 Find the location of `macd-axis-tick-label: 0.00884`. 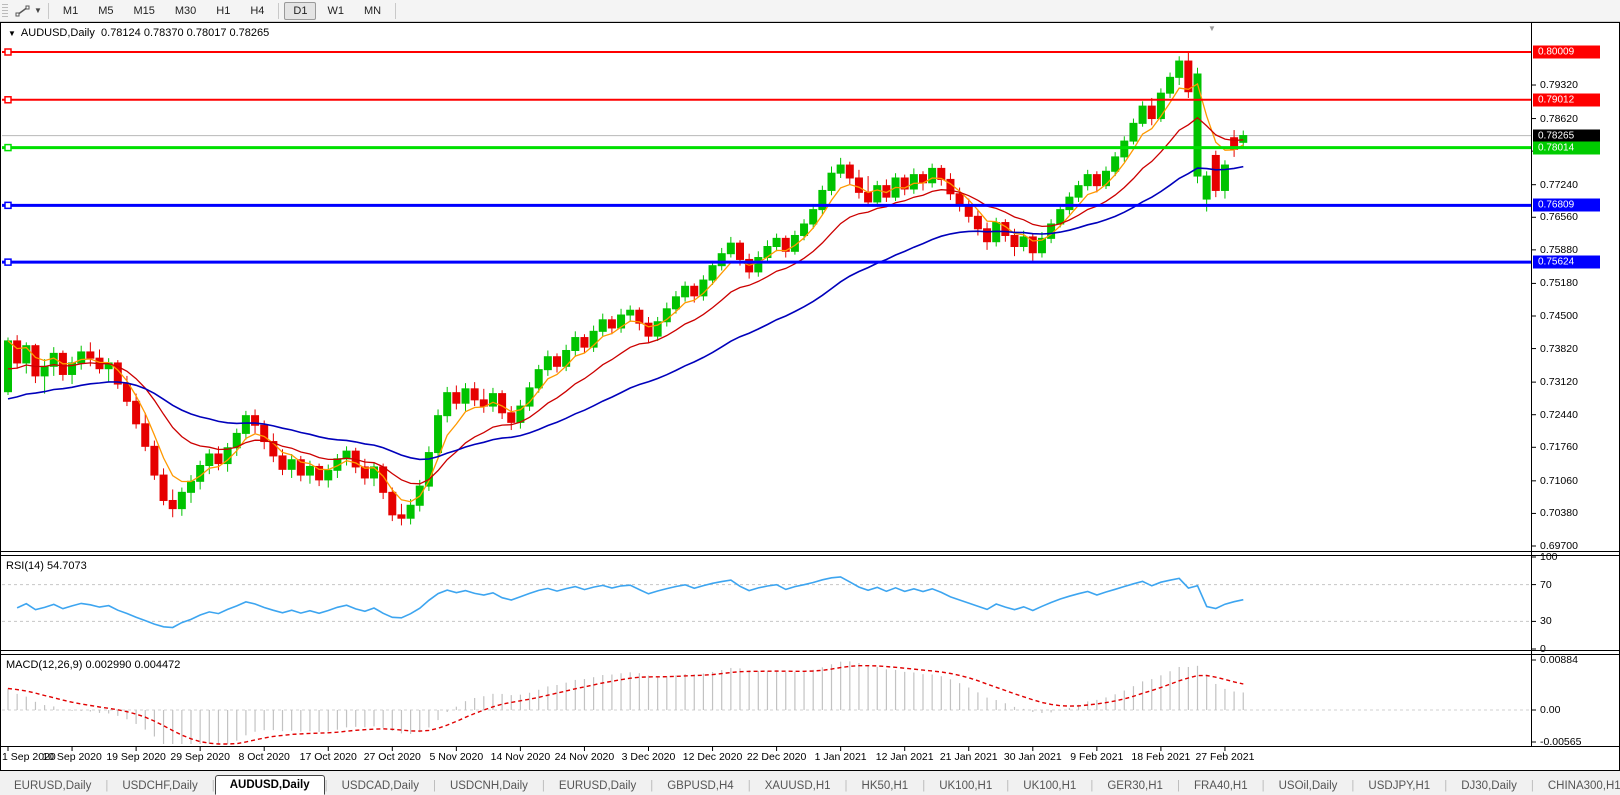

macd-axis-tick-label: 0.00884 is located at coordinates (1559, 660).